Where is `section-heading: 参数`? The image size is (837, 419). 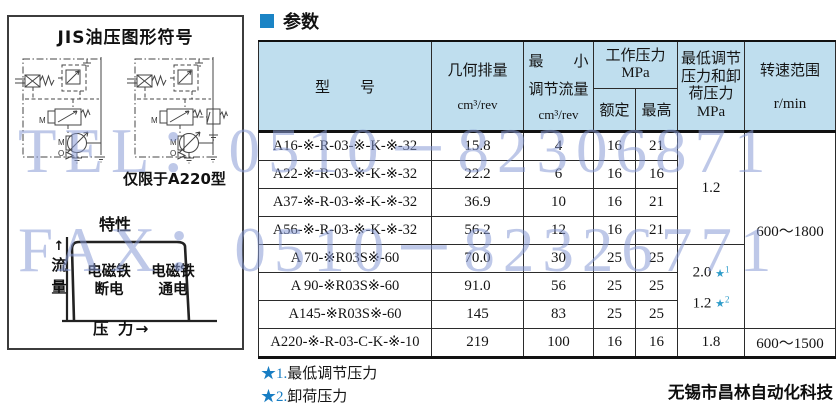
section-heading: 参数 is located at coordinates (289, 21).